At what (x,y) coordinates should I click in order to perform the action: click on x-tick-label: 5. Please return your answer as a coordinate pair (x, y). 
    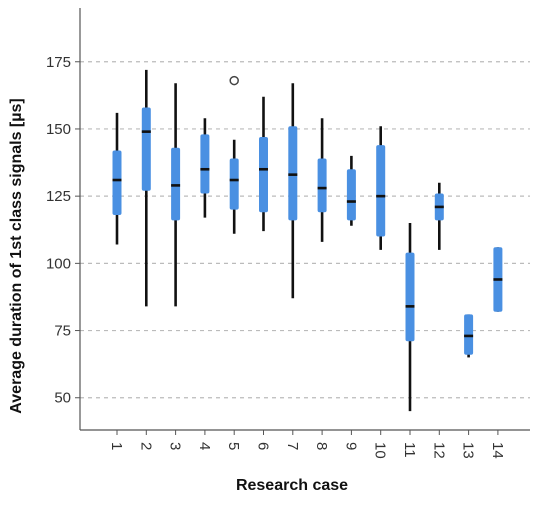
    Looking at the image, I should click on (233, 446).